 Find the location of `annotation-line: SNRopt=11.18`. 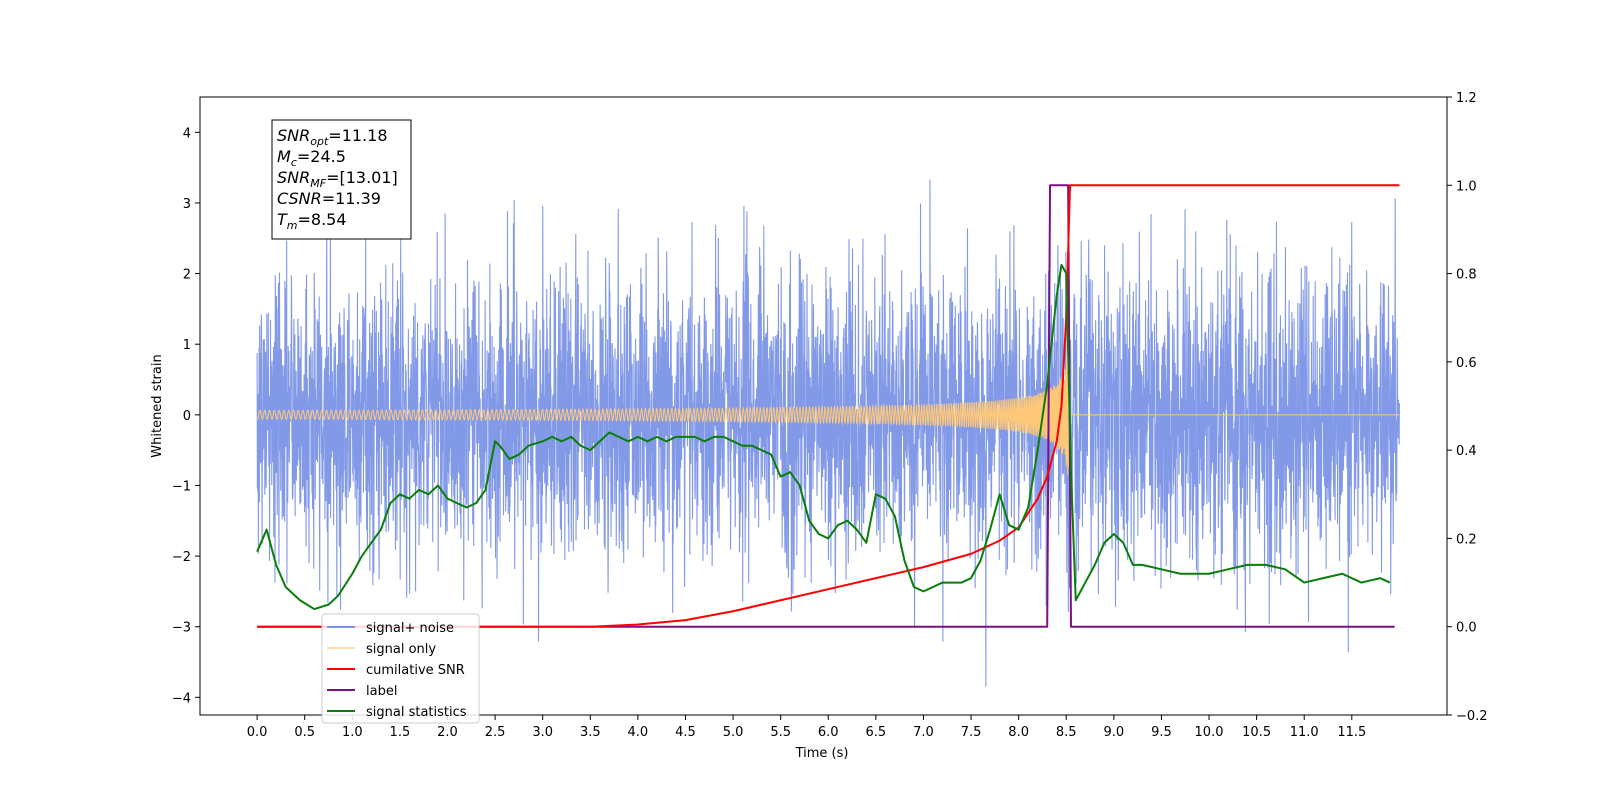

annotation-line: SNRopt=11.18 is located at coordinates (332, 137).